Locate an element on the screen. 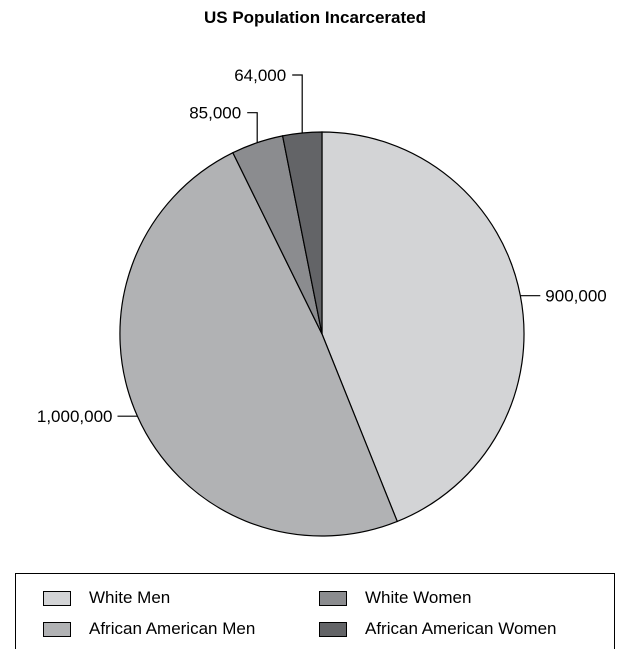 This screenshot has width=630, height=649. legend-item-white-men: White Men is located at coordinates (106, 598).